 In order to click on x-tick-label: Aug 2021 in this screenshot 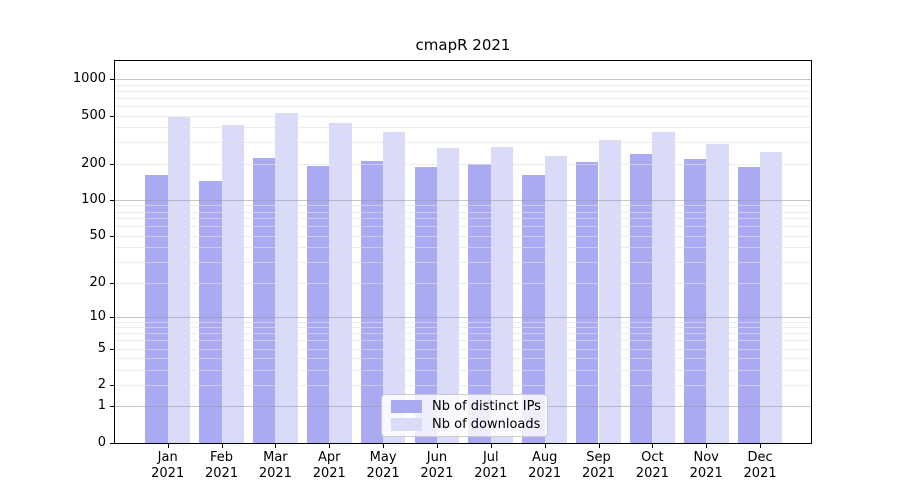, I will do `click(545, 465)`.